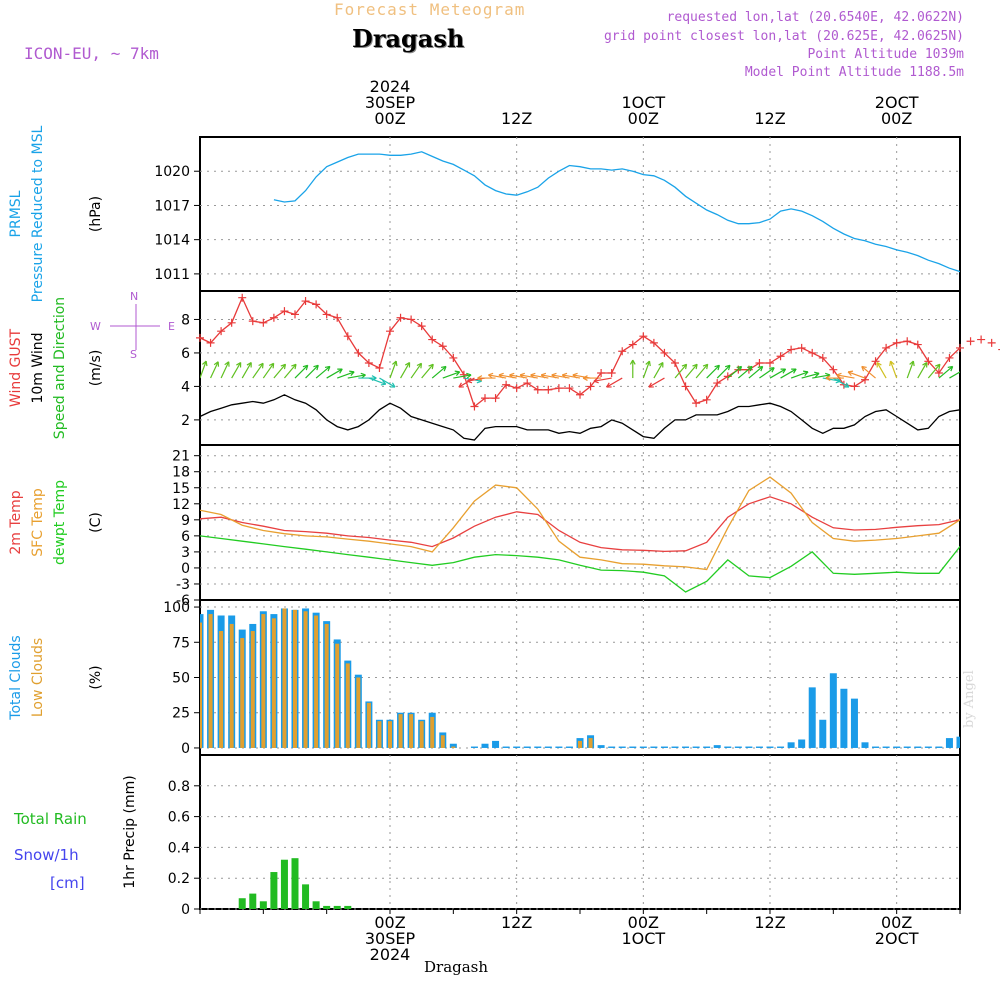  I want to click on footer-location: Dragash, so click(456, 967).